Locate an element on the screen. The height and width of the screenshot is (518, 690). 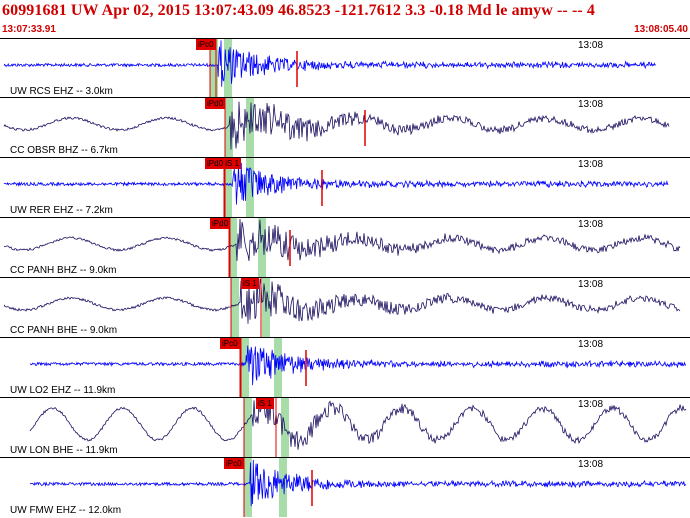
station-label: UW RCS EHZ -- 3.0km is located at coordinates (61, 91).